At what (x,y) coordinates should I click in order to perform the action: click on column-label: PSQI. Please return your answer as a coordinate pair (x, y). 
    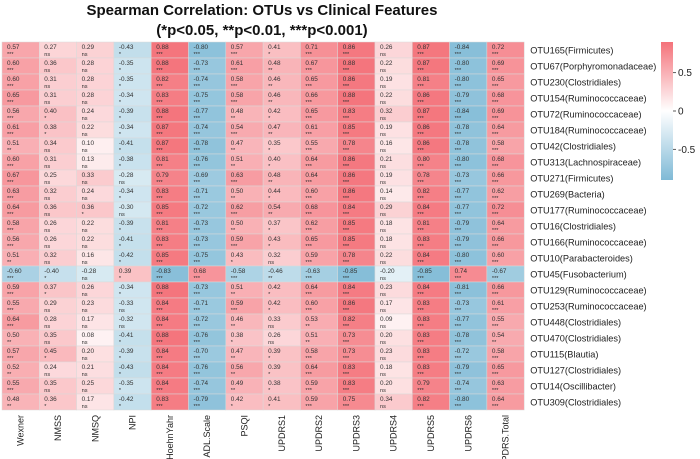
    Looking at the image, I should click on (244, 426).